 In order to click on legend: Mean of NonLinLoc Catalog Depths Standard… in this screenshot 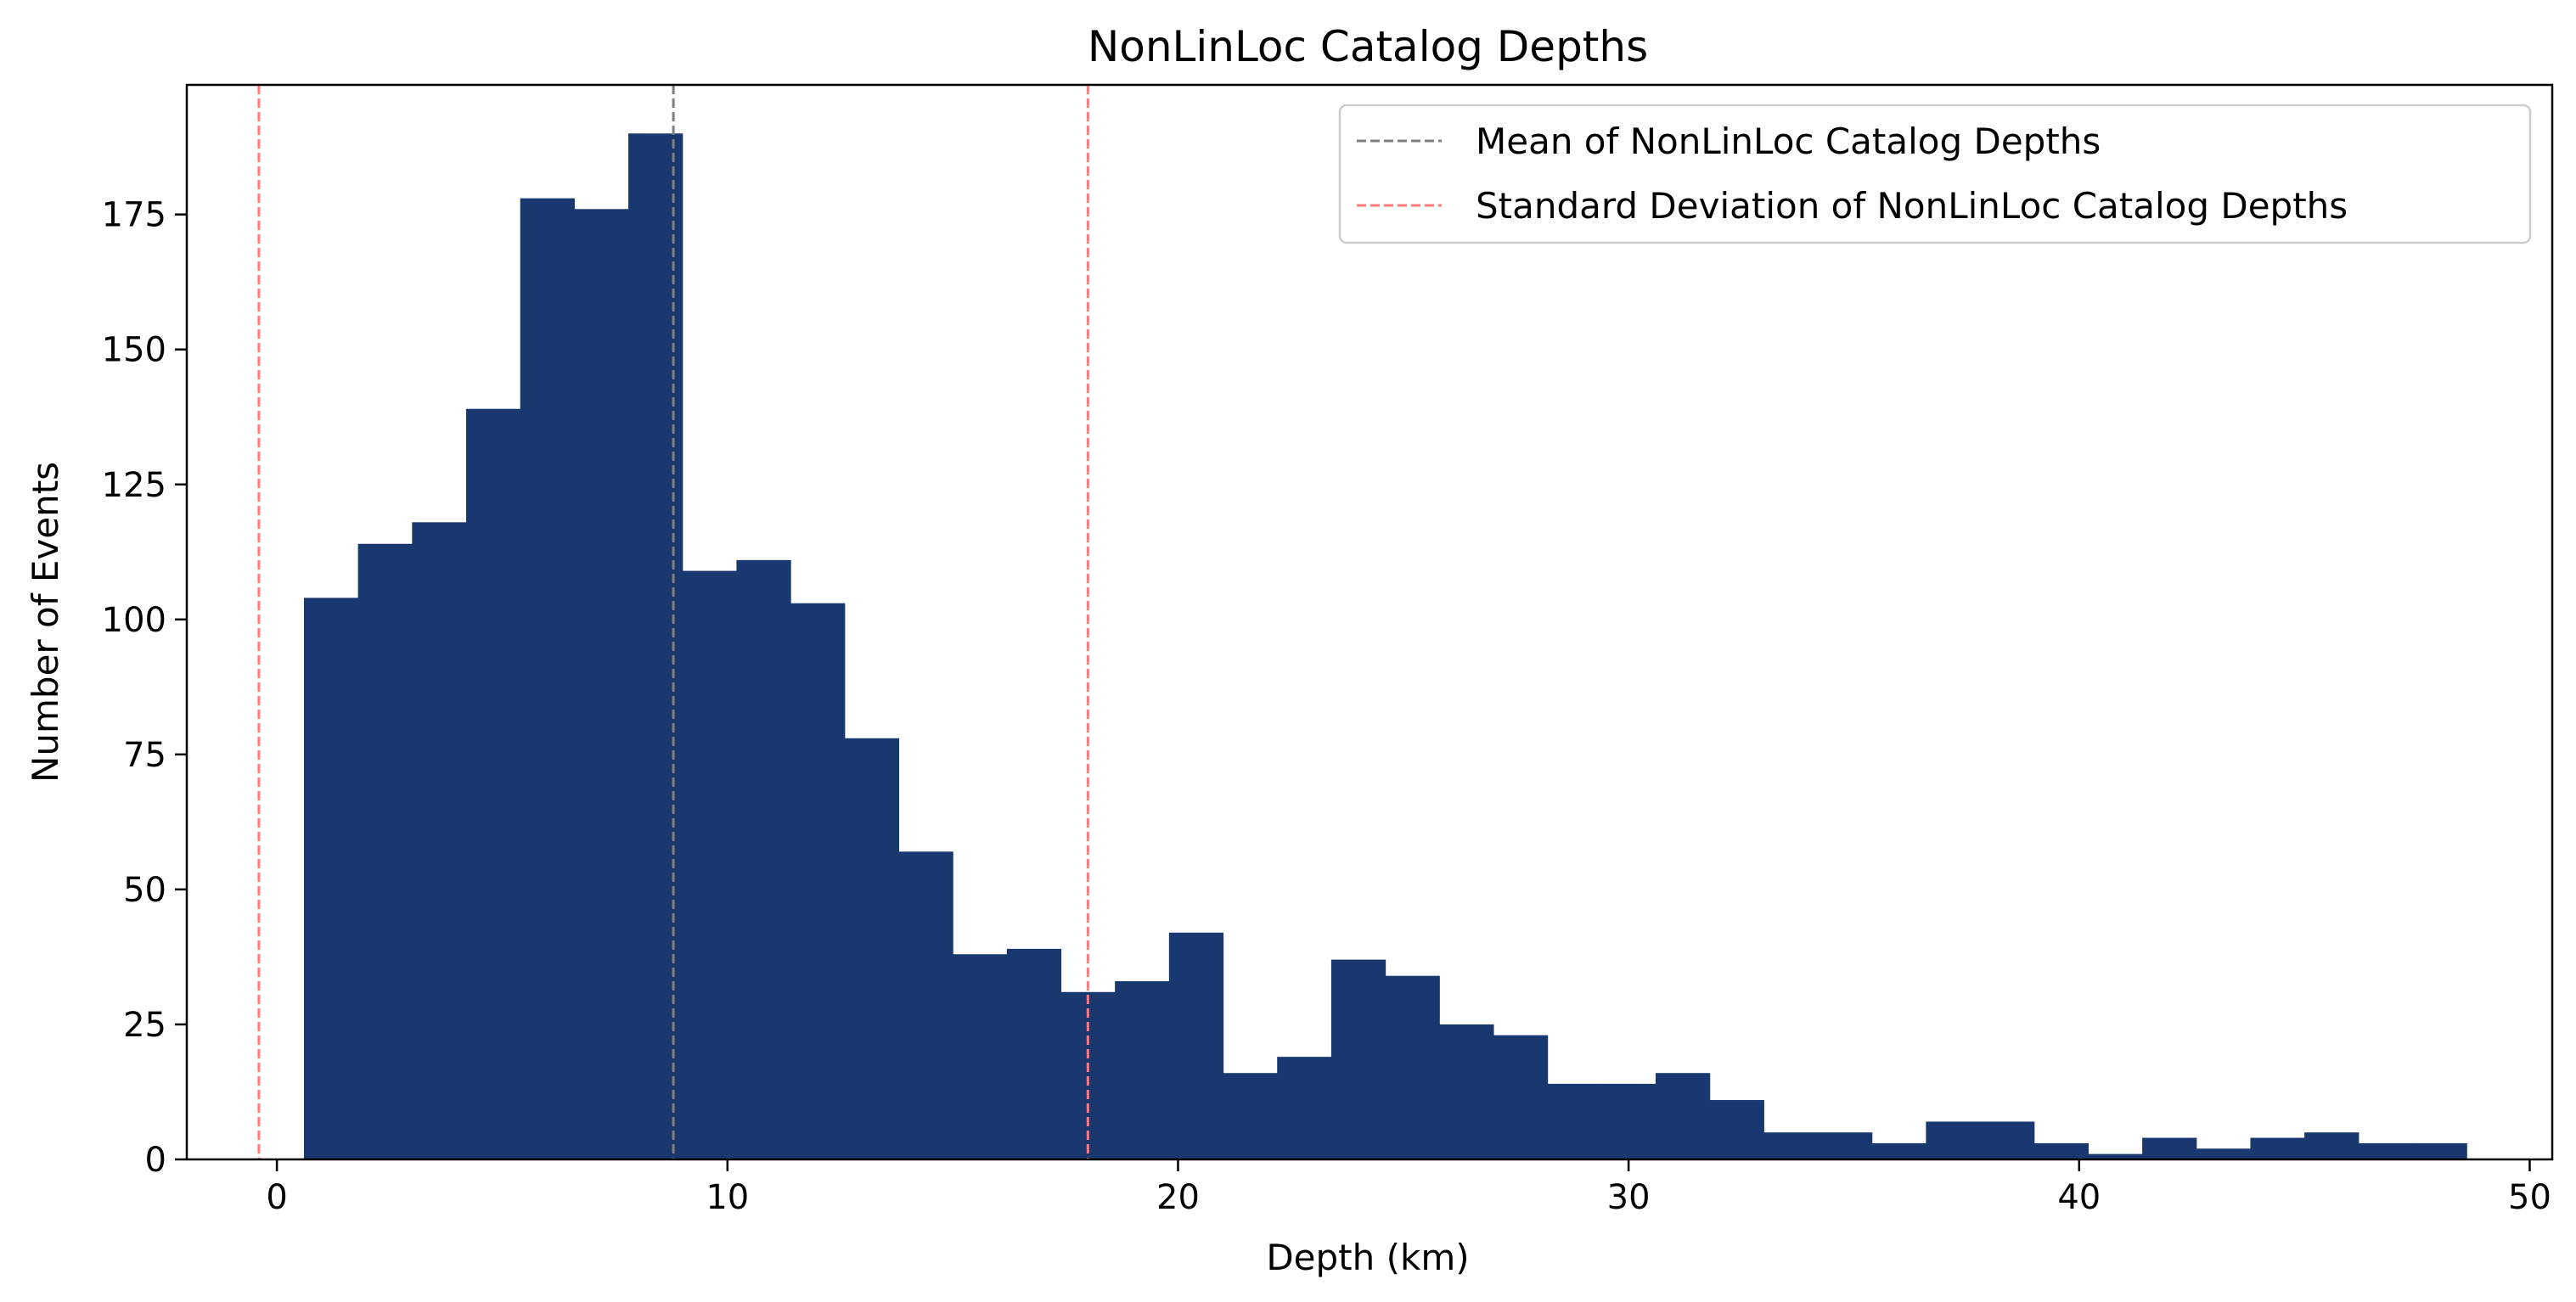, I will do `click(1935, 174)`.